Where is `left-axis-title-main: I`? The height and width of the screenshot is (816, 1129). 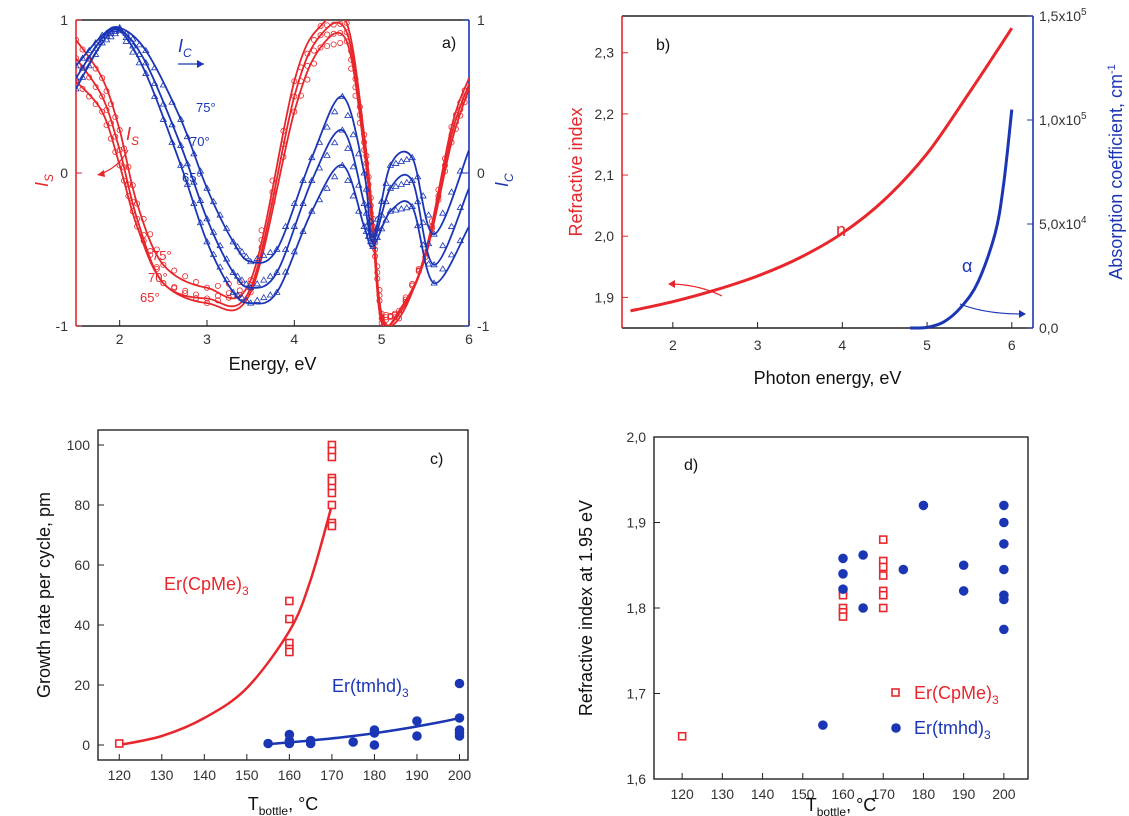 left-axis-title-main: I is located at coordinates (42, 184).